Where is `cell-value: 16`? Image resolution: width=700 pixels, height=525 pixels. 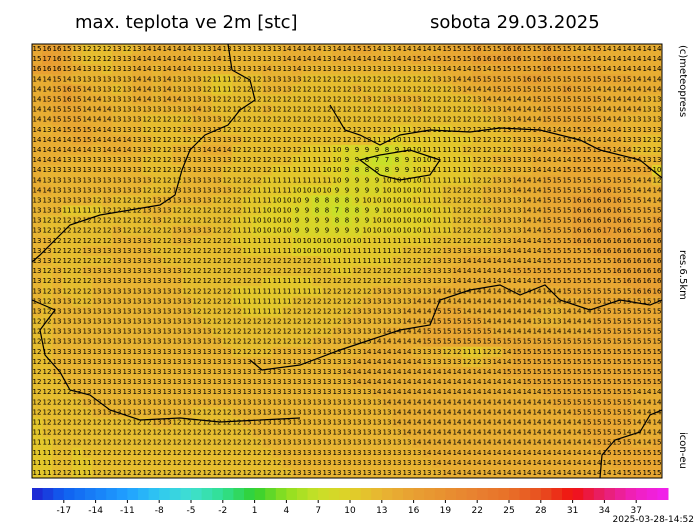 cell-value: 16 is located at coordinates (57, 59).